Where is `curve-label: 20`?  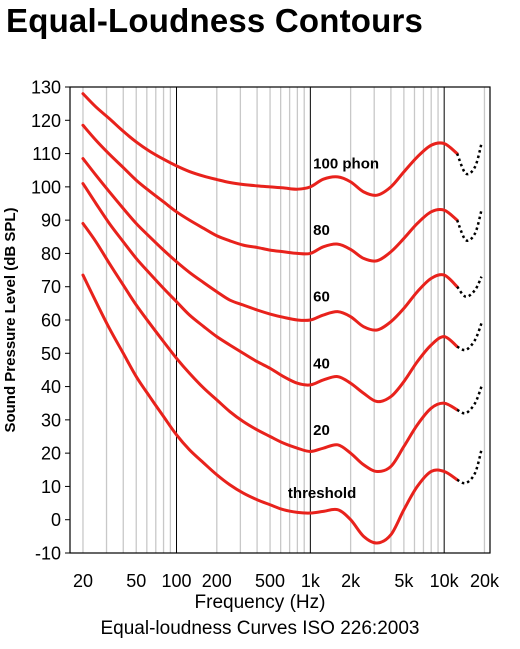 curve-label: 20 is located at coordinates (321, 430).